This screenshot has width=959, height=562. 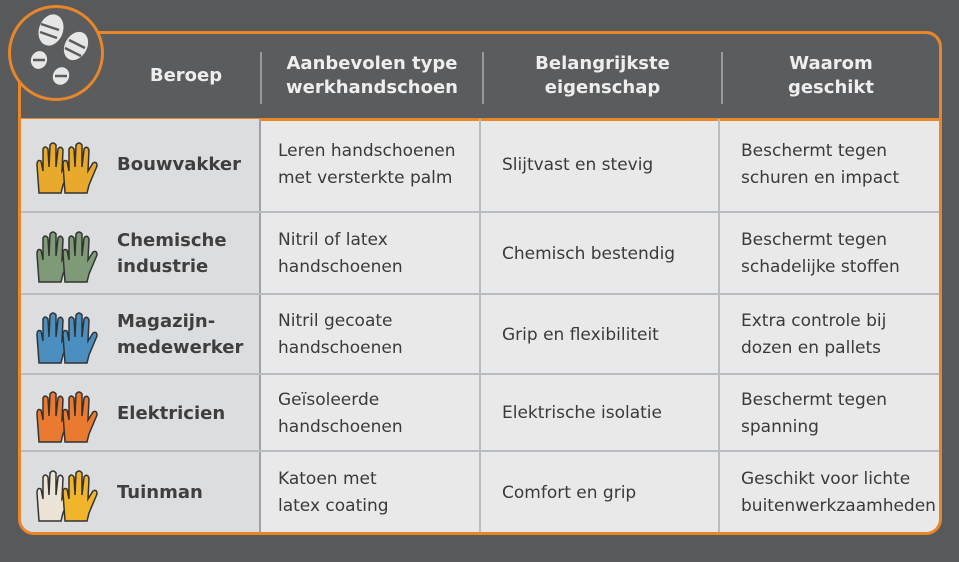 I want to click on cell-job: Bouwvakker, so click(x=141, y=165).